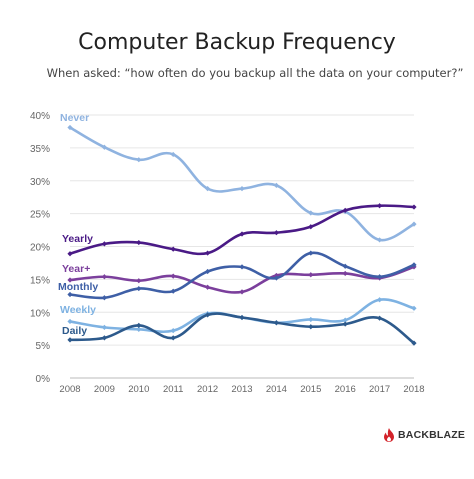 This screenshot has width=474, height=479. I want to click on x-tick-label: 2015, so click(310, 389).